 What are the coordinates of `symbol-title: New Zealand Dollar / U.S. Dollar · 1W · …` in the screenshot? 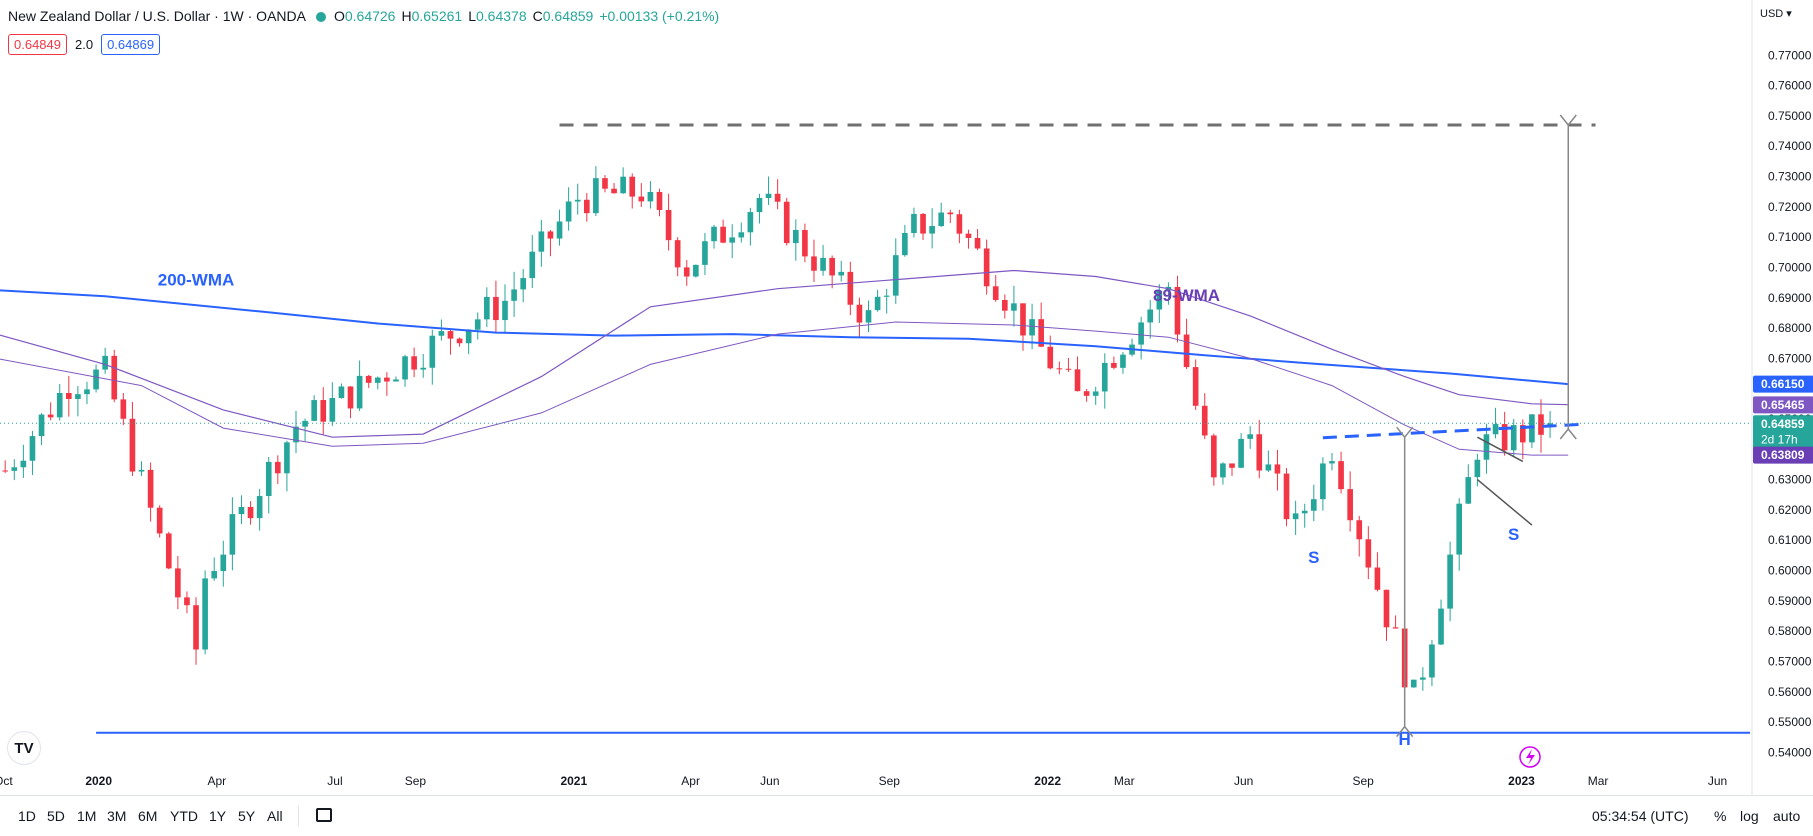 It's located at (157, 16).